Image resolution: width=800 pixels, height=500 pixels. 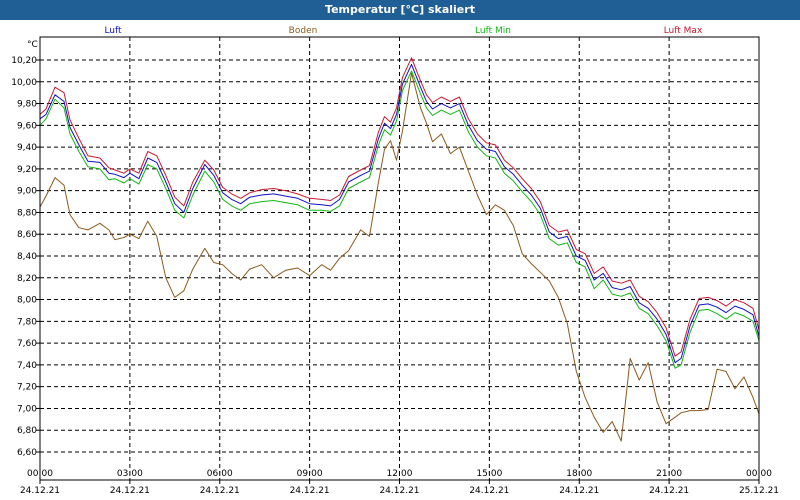 I want to click on x-tick-time: 06:00, so click(x=220, y=474).